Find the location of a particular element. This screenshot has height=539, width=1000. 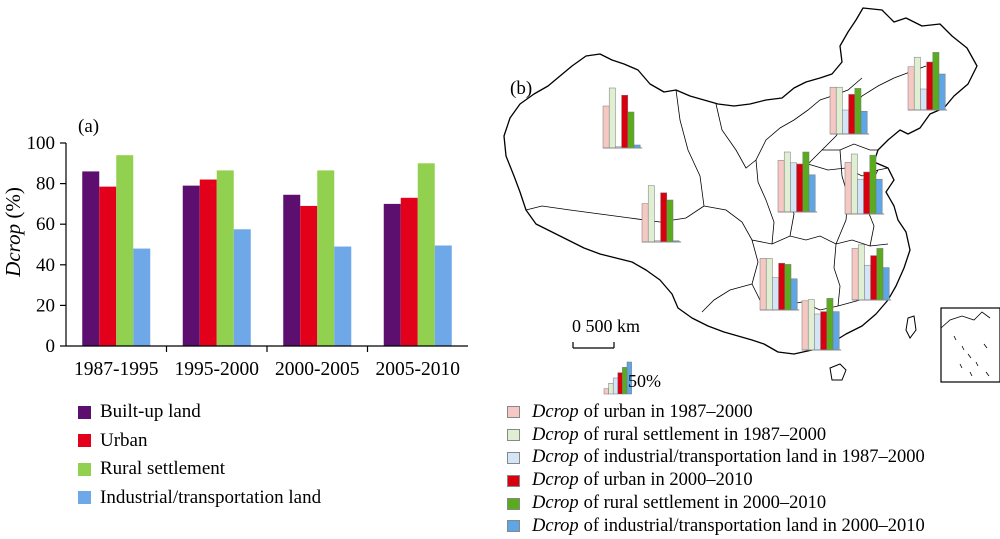

panel-a-label: (a) is located at coordinates (88, 126).